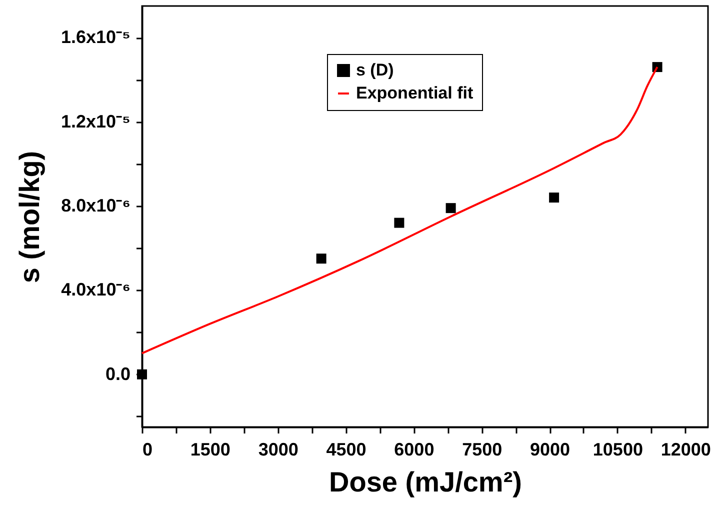 The image size is (715, 509). I want to click on y-tick-label: 1.2x10⁻⁵, so click(95, 121).